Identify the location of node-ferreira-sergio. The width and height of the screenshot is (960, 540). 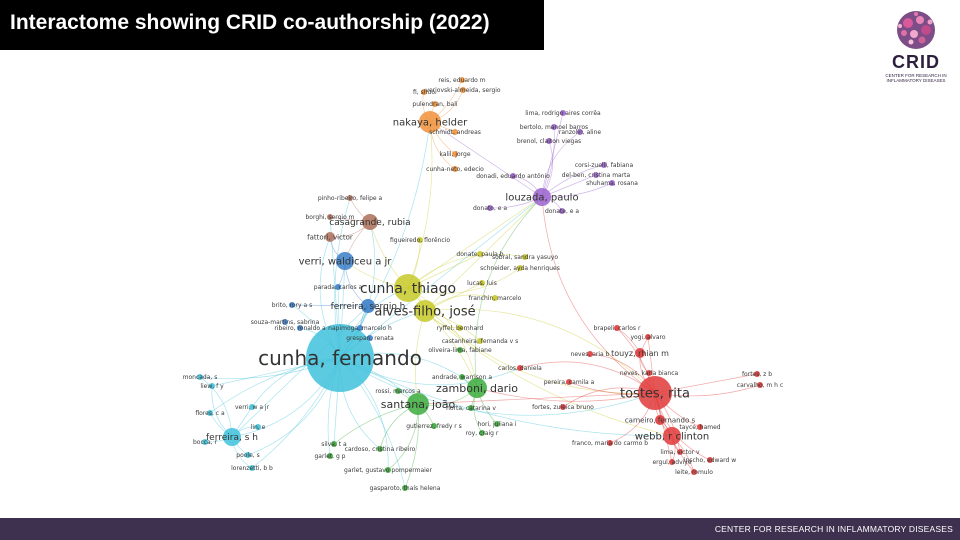
(368, 306).